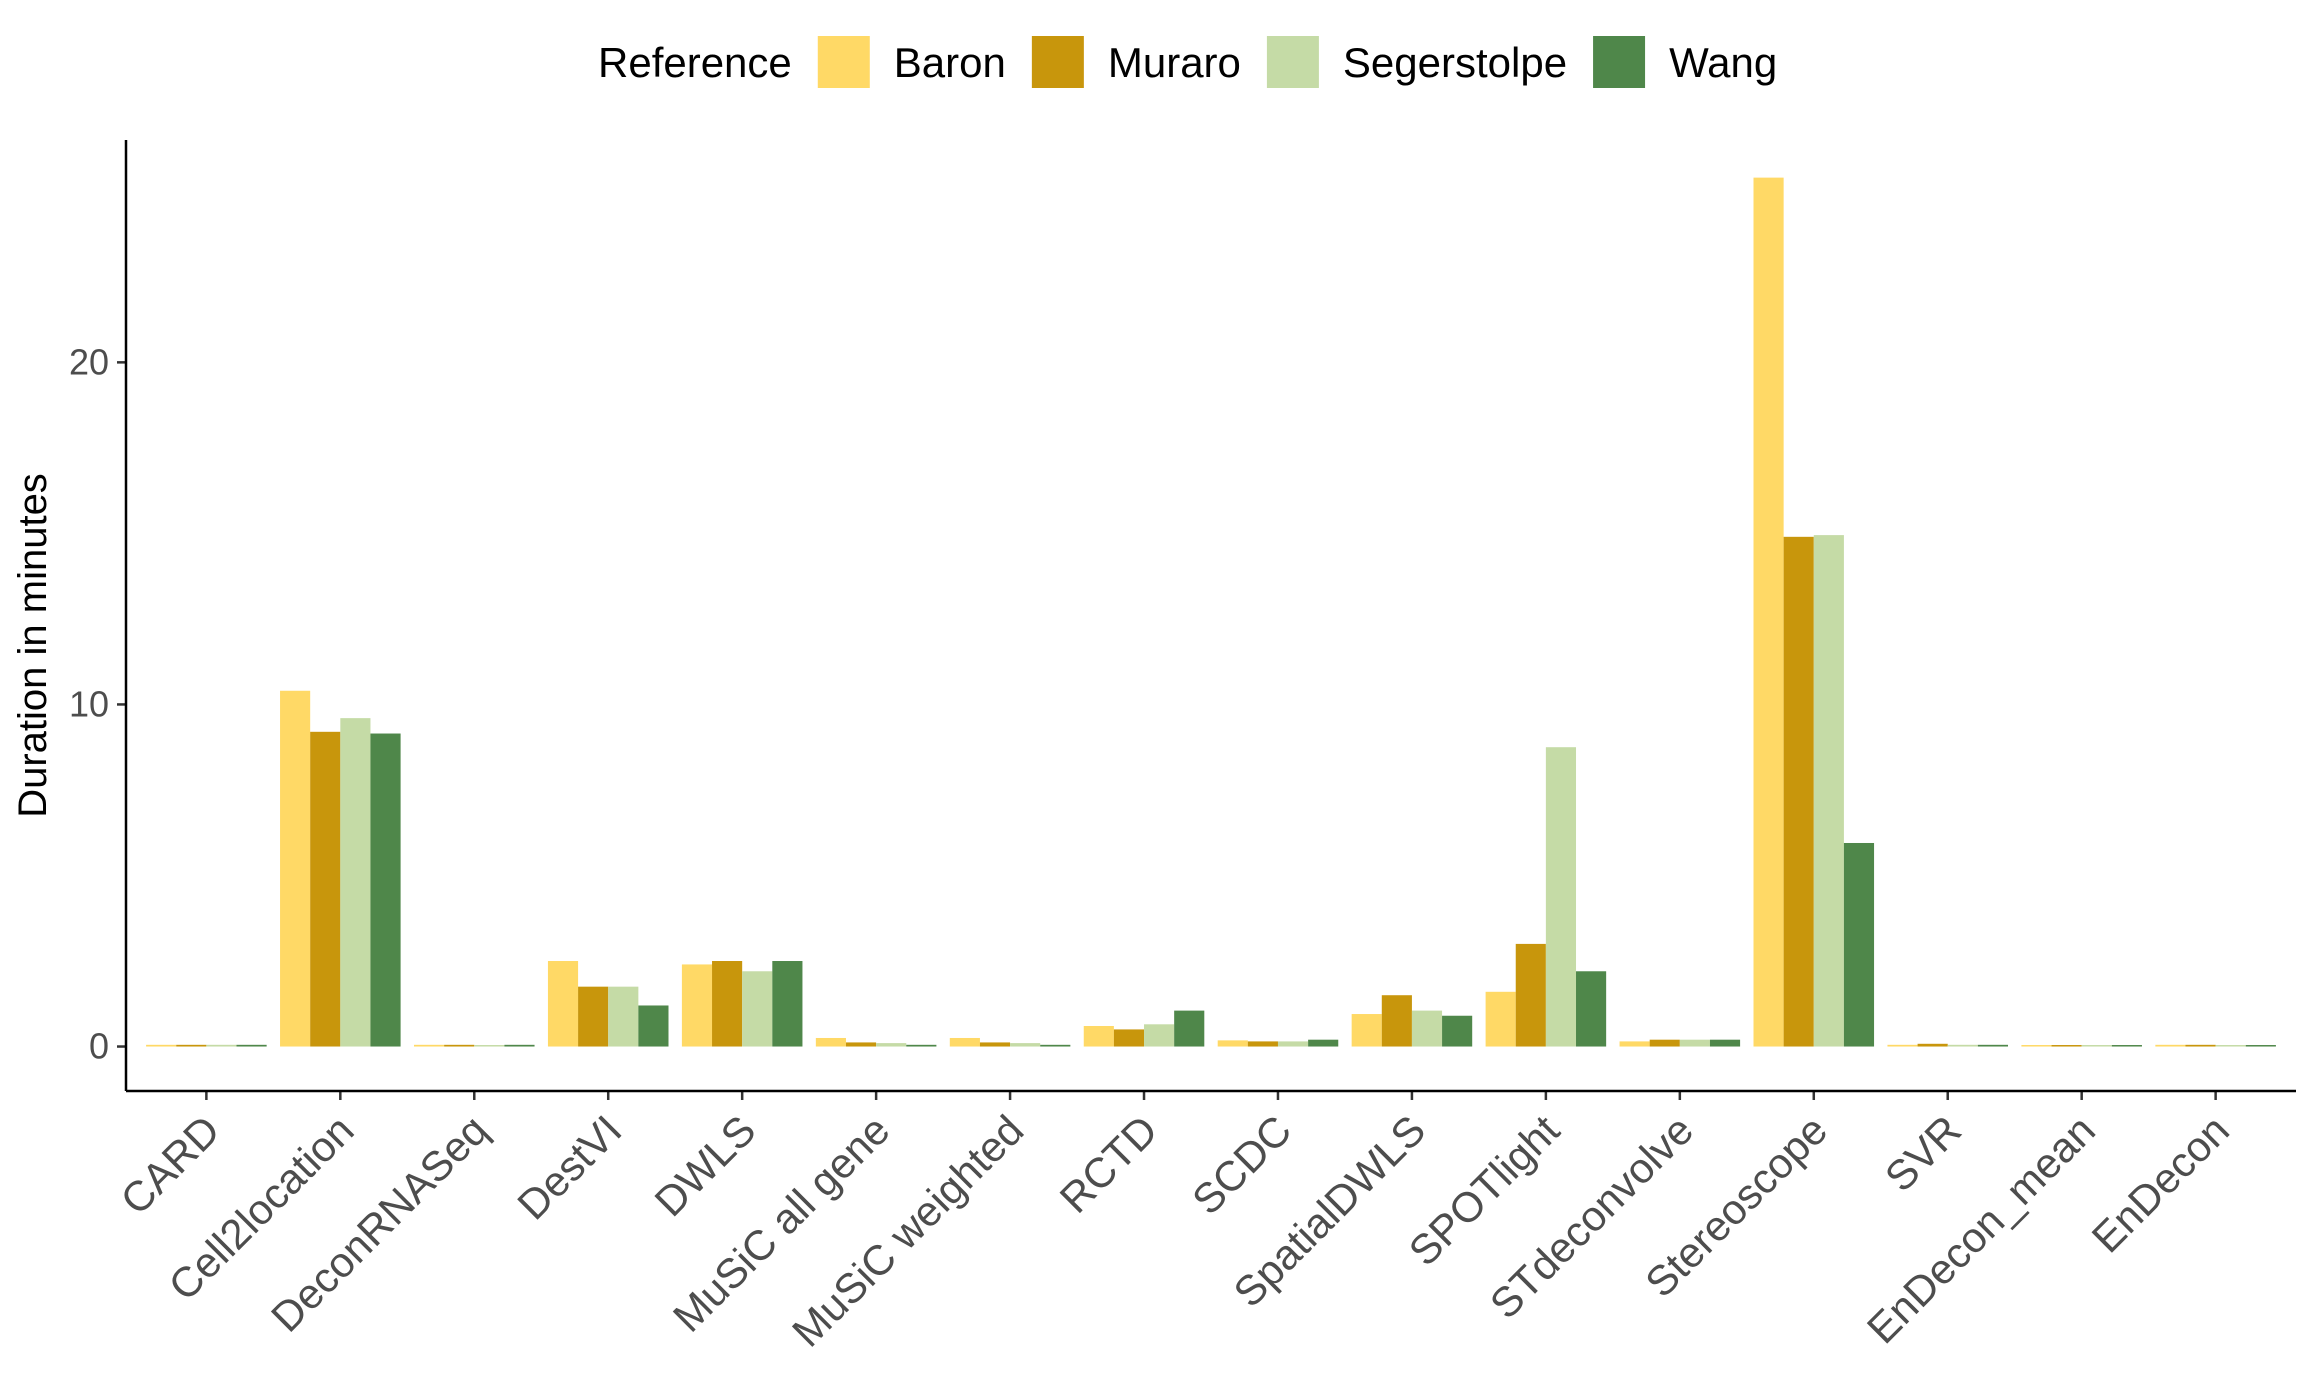 Image resolution: width=2308 pixels, height=1386 pixels. What do you see at coordinates (1455, 62) in the screenshot?
I see `legend-label-segerstolpe: Segerstolpe` at bounding box center [1455, 62].